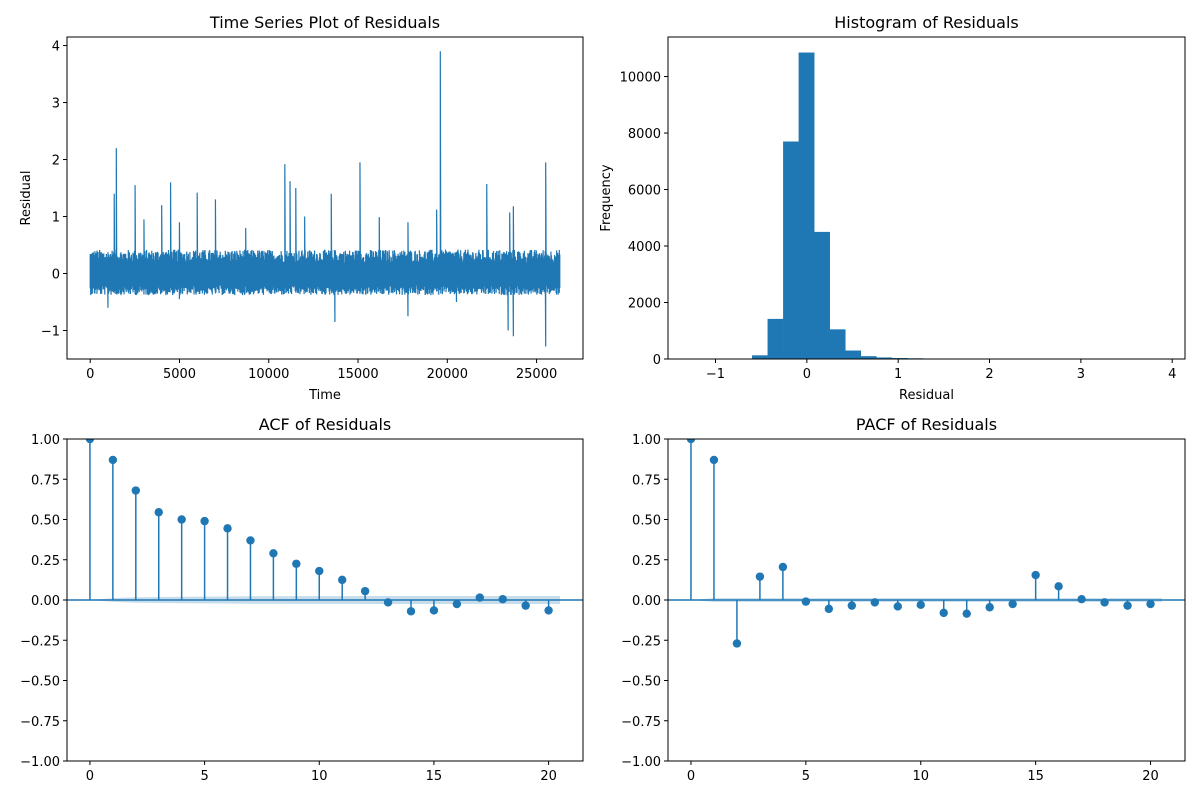 This screenshot has width=1200, height=800. Describe the element at coordinates (1035, 776) in the screenshot. I see `x-tick-label: 15` at that location.